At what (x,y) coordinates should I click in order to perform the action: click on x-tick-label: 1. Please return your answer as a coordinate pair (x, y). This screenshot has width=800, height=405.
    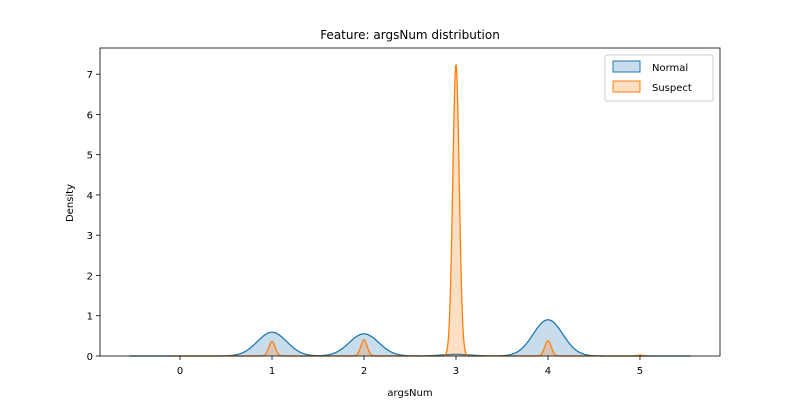
    Looking at the image, I should click on (272, 371).